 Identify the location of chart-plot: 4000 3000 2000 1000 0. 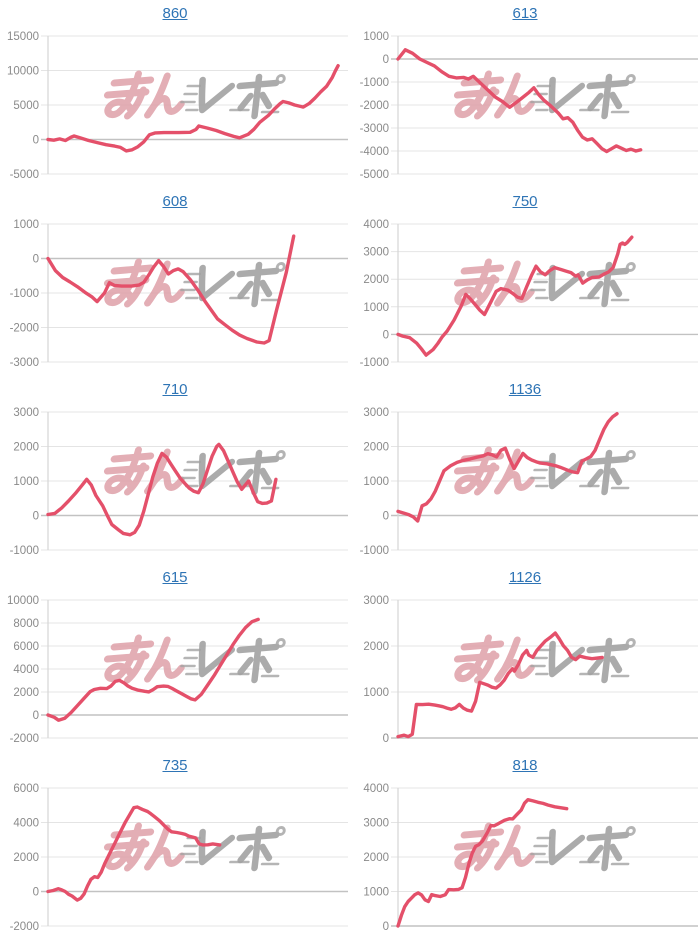
(530, 858).